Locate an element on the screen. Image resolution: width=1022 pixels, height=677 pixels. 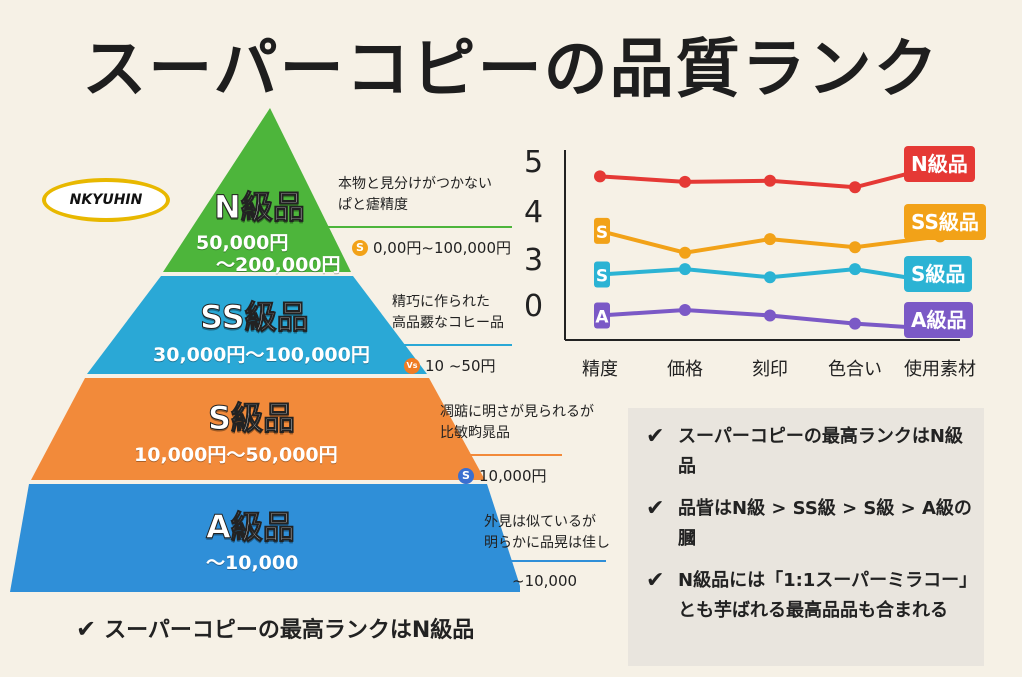
level-ss-price-tag: Vs 10 ~50円 is located at coordinates (450, 365).